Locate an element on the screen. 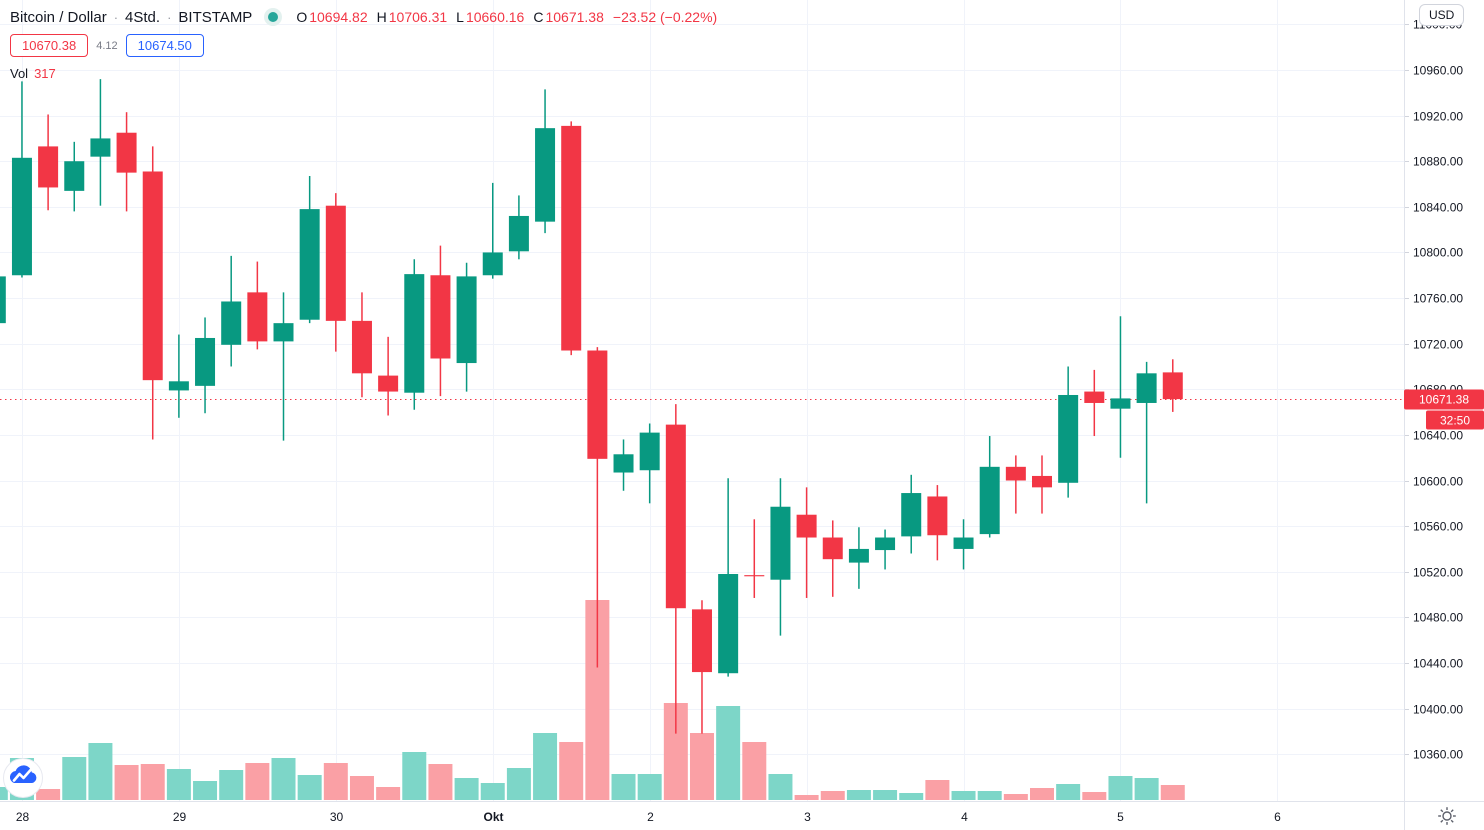  bid-price-button: 10670.38 is located at coordinates (49, 45).